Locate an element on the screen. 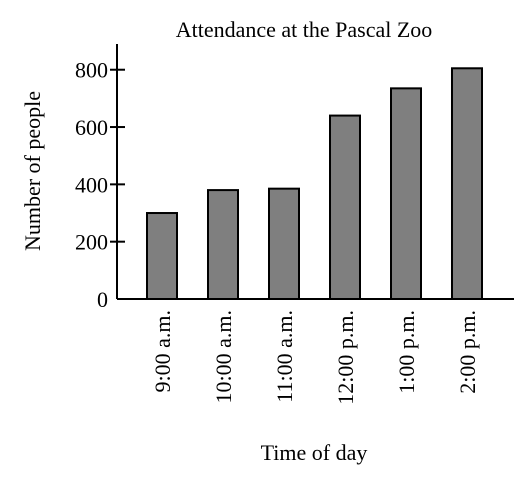  x-tick-label-1: 9:00 a.m. is located at coordinates (162, 351).